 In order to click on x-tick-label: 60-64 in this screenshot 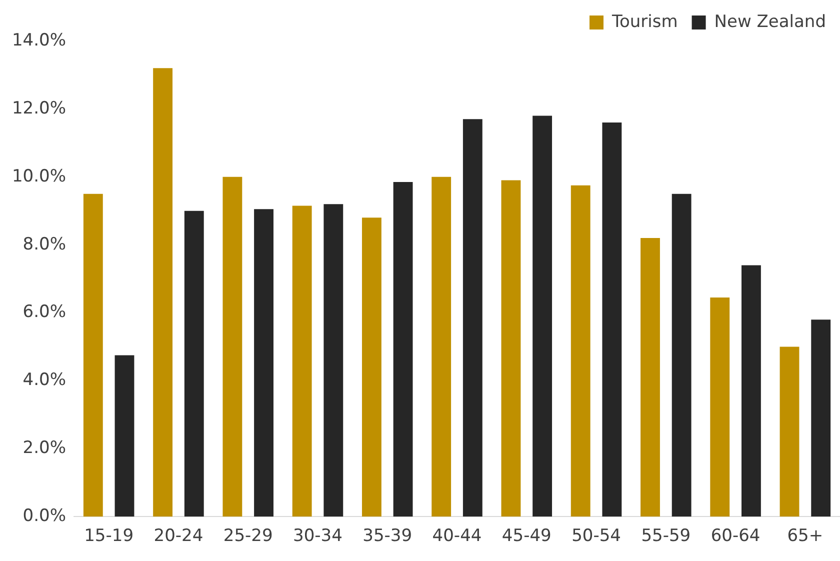, I will do `click(735, 536)`.